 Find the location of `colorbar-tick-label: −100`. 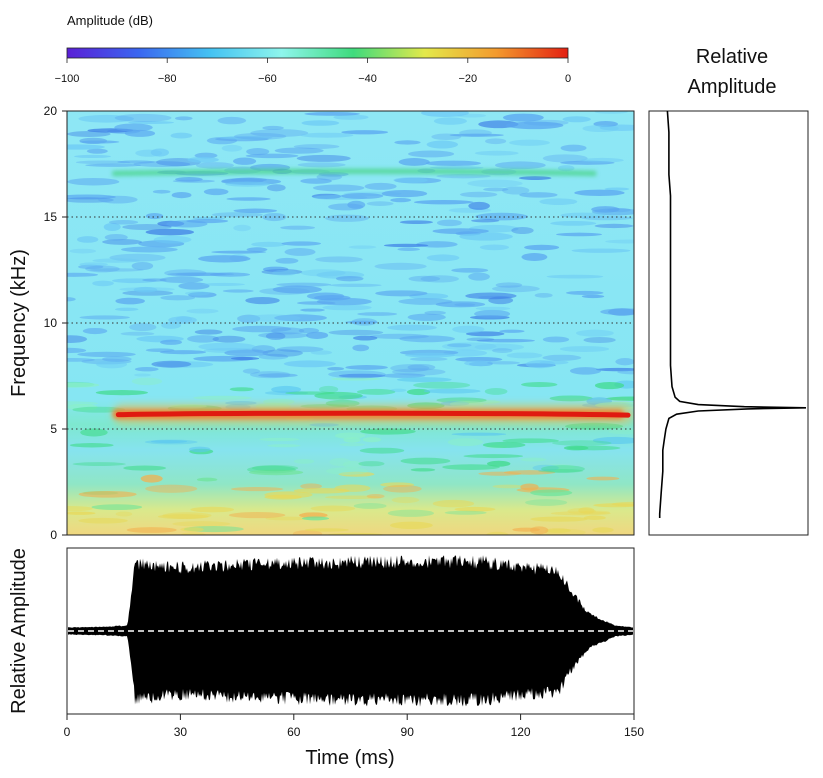

colorbar-tick-label: −100 is located at coordinates (67, 79).